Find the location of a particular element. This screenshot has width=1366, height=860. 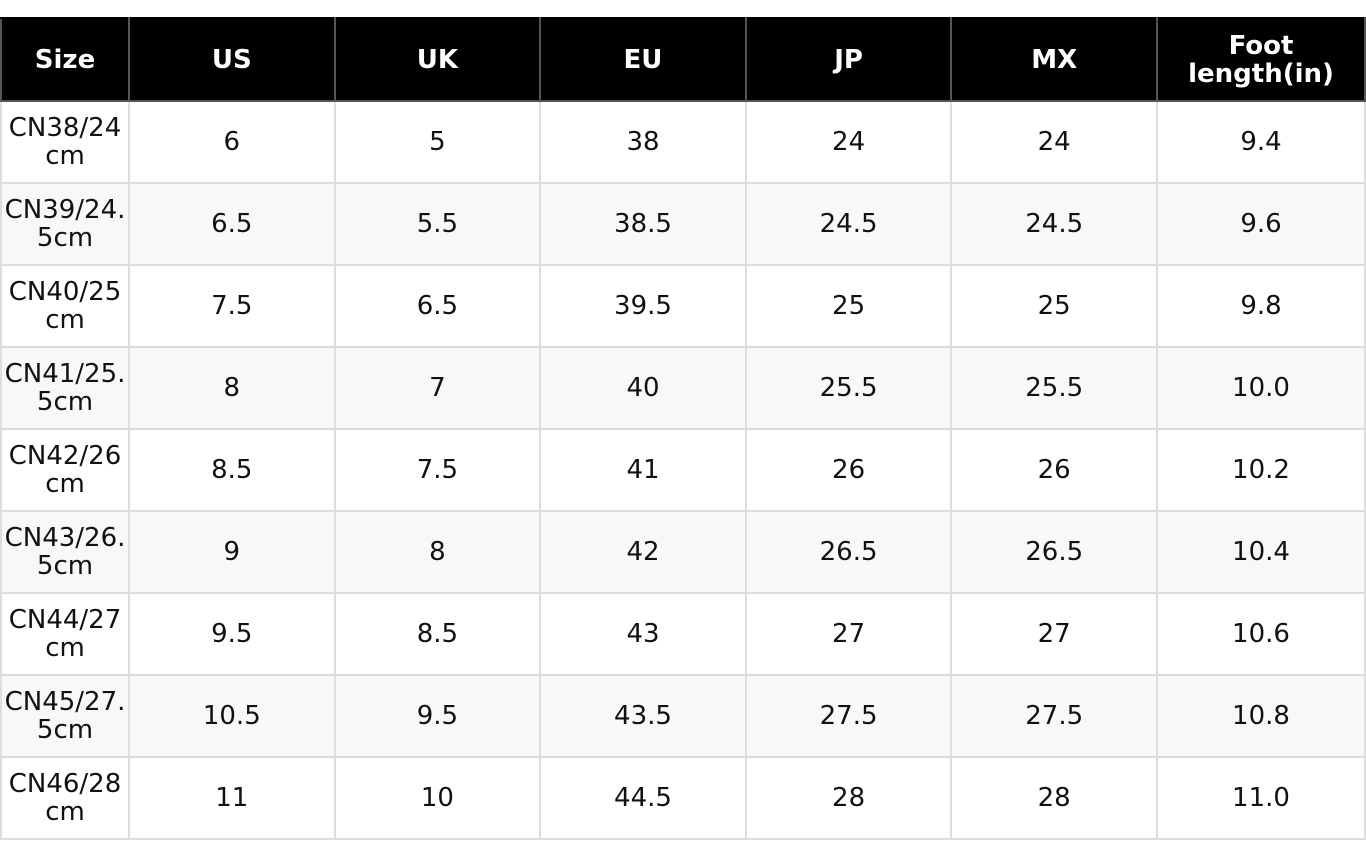

value-cell: 10.4 is located at coordinates (1261, 552).